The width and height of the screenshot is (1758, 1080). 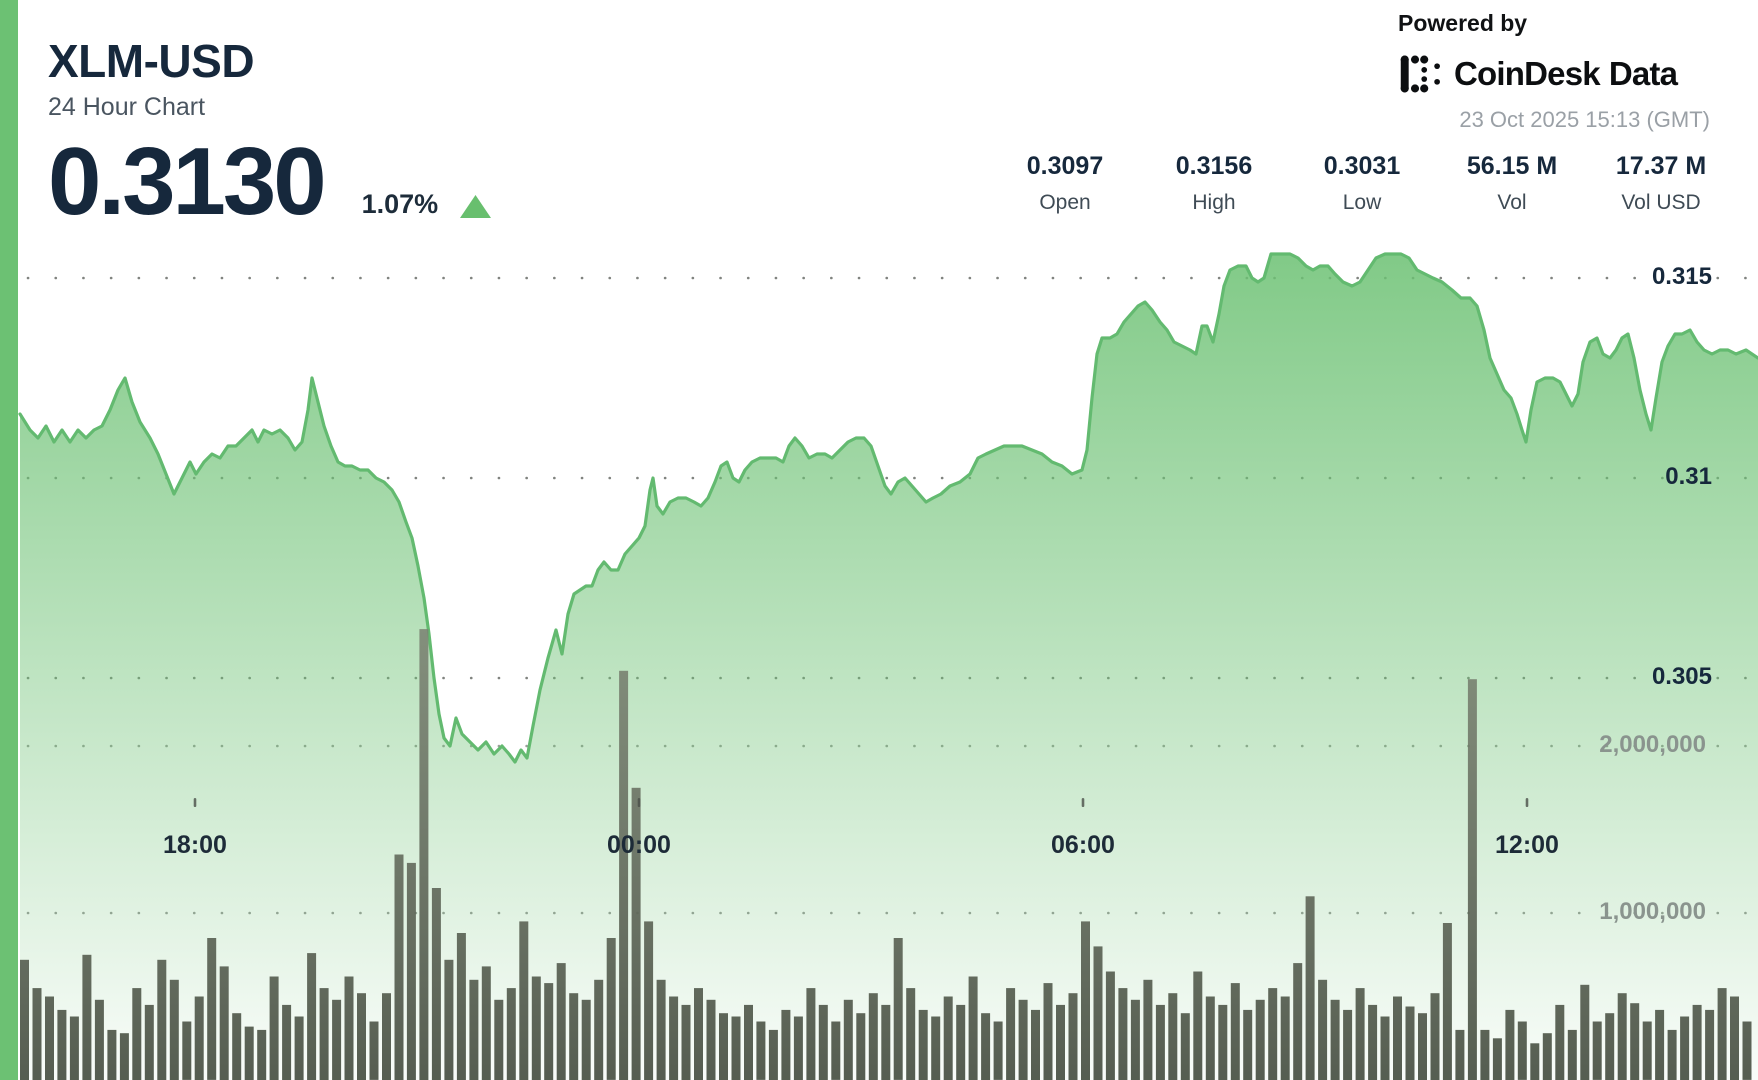 What do you see at coordinates (1566, 73) in the screenshot?
I see `brand-wordmark: CoinDesk Data` at bounding box center [1566, 73].